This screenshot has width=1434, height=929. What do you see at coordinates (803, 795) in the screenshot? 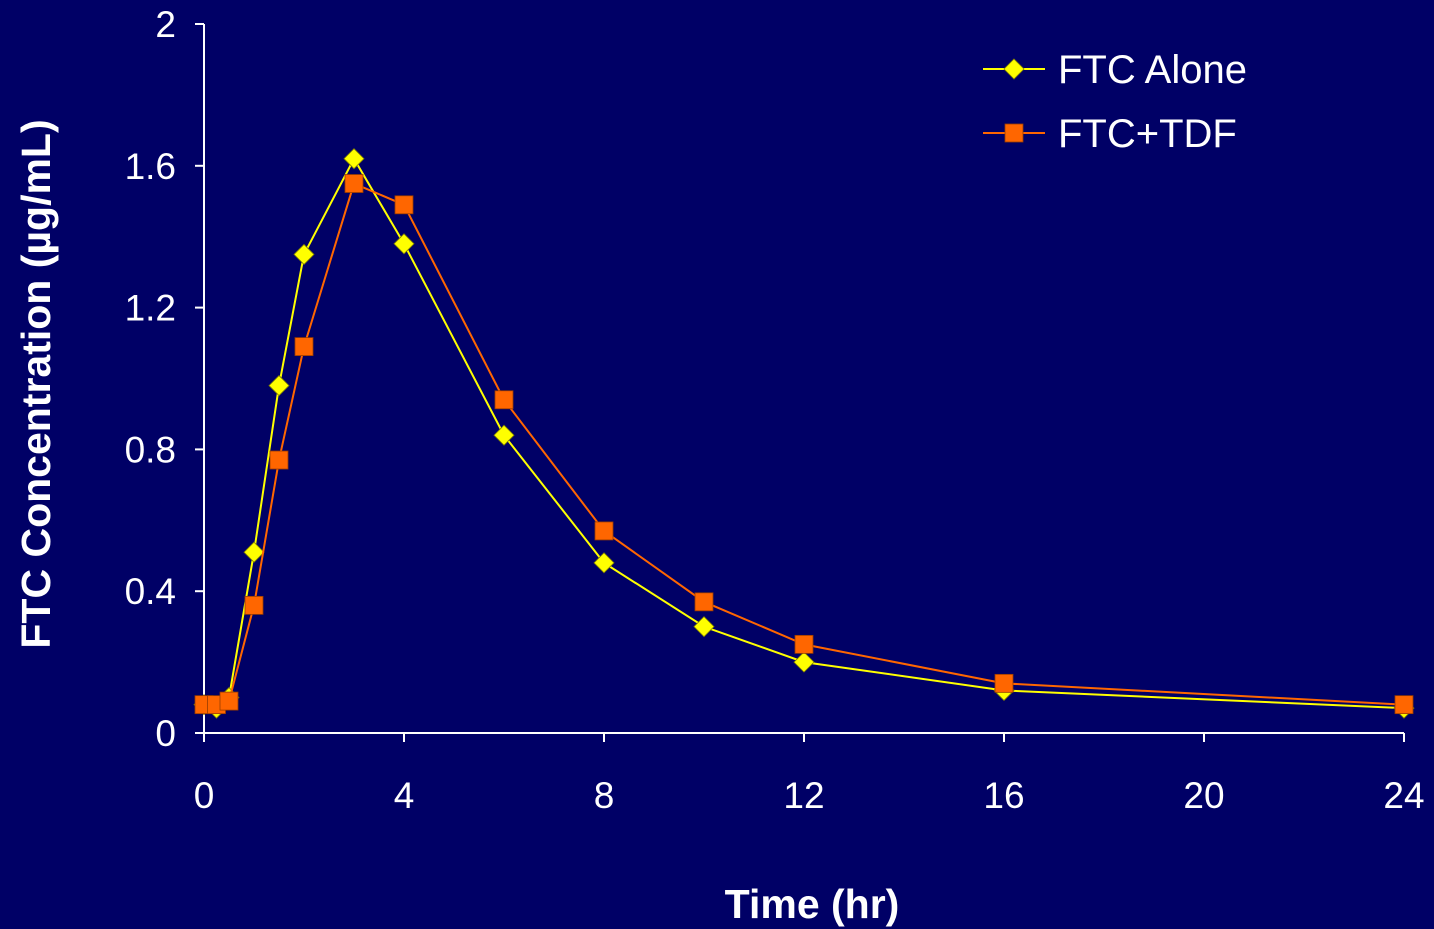
I see `x-tick-label: 12` at bounding box center [803, 795].